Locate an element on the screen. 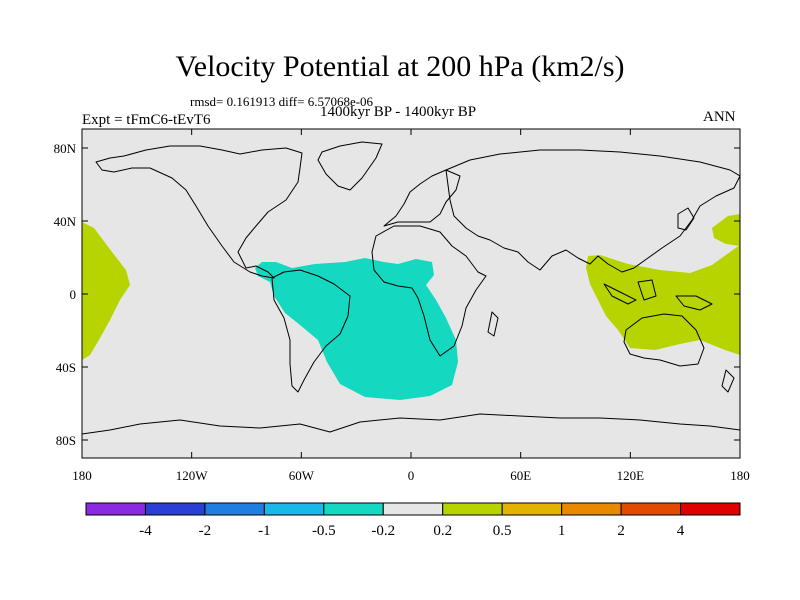 The height and width of the screenshot is (600, 800). coast-africa is located at coordinates (429, 291).